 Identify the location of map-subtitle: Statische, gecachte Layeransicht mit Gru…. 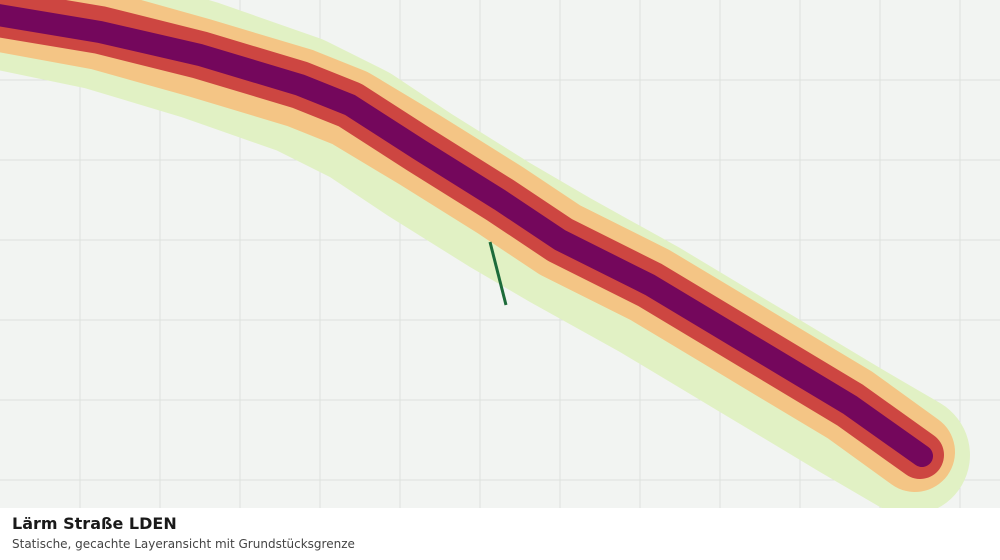
(183, 544).